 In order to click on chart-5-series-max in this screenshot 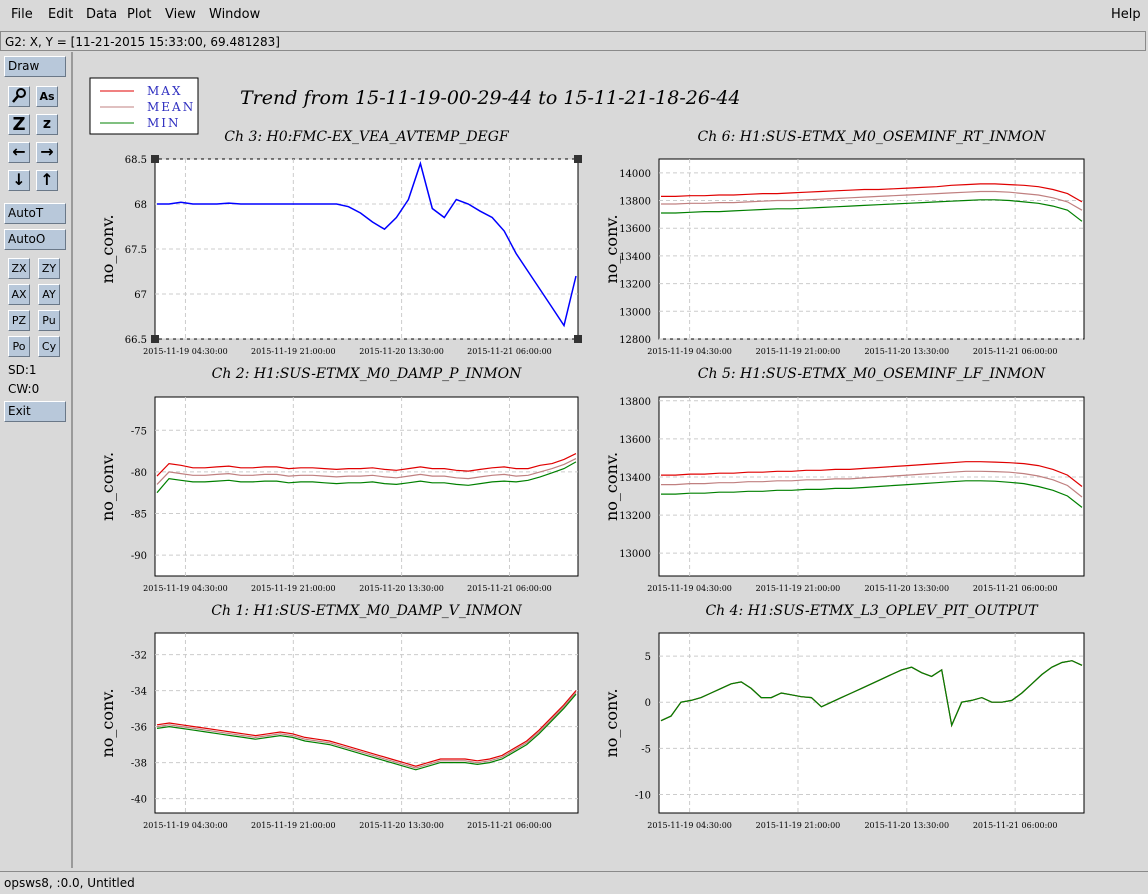, I will do `click(366, 728)`.